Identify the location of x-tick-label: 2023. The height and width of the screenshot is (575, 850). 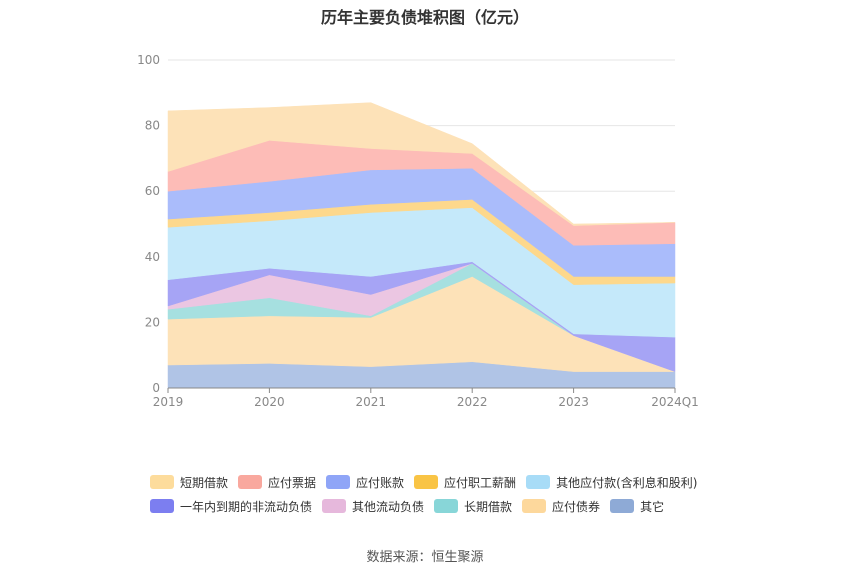
(573, 402).